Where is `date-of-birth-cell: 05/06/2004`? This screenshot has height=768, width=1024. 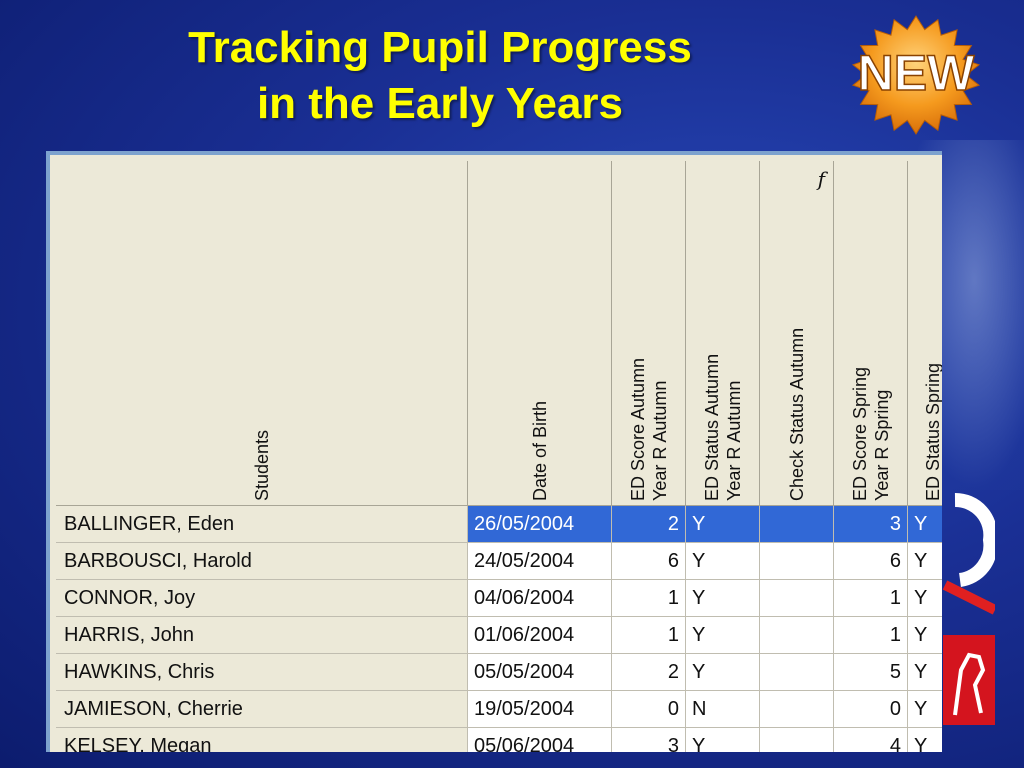 date-of-birth-cell: 05/06/2004 is located at coordinates (540, 740).